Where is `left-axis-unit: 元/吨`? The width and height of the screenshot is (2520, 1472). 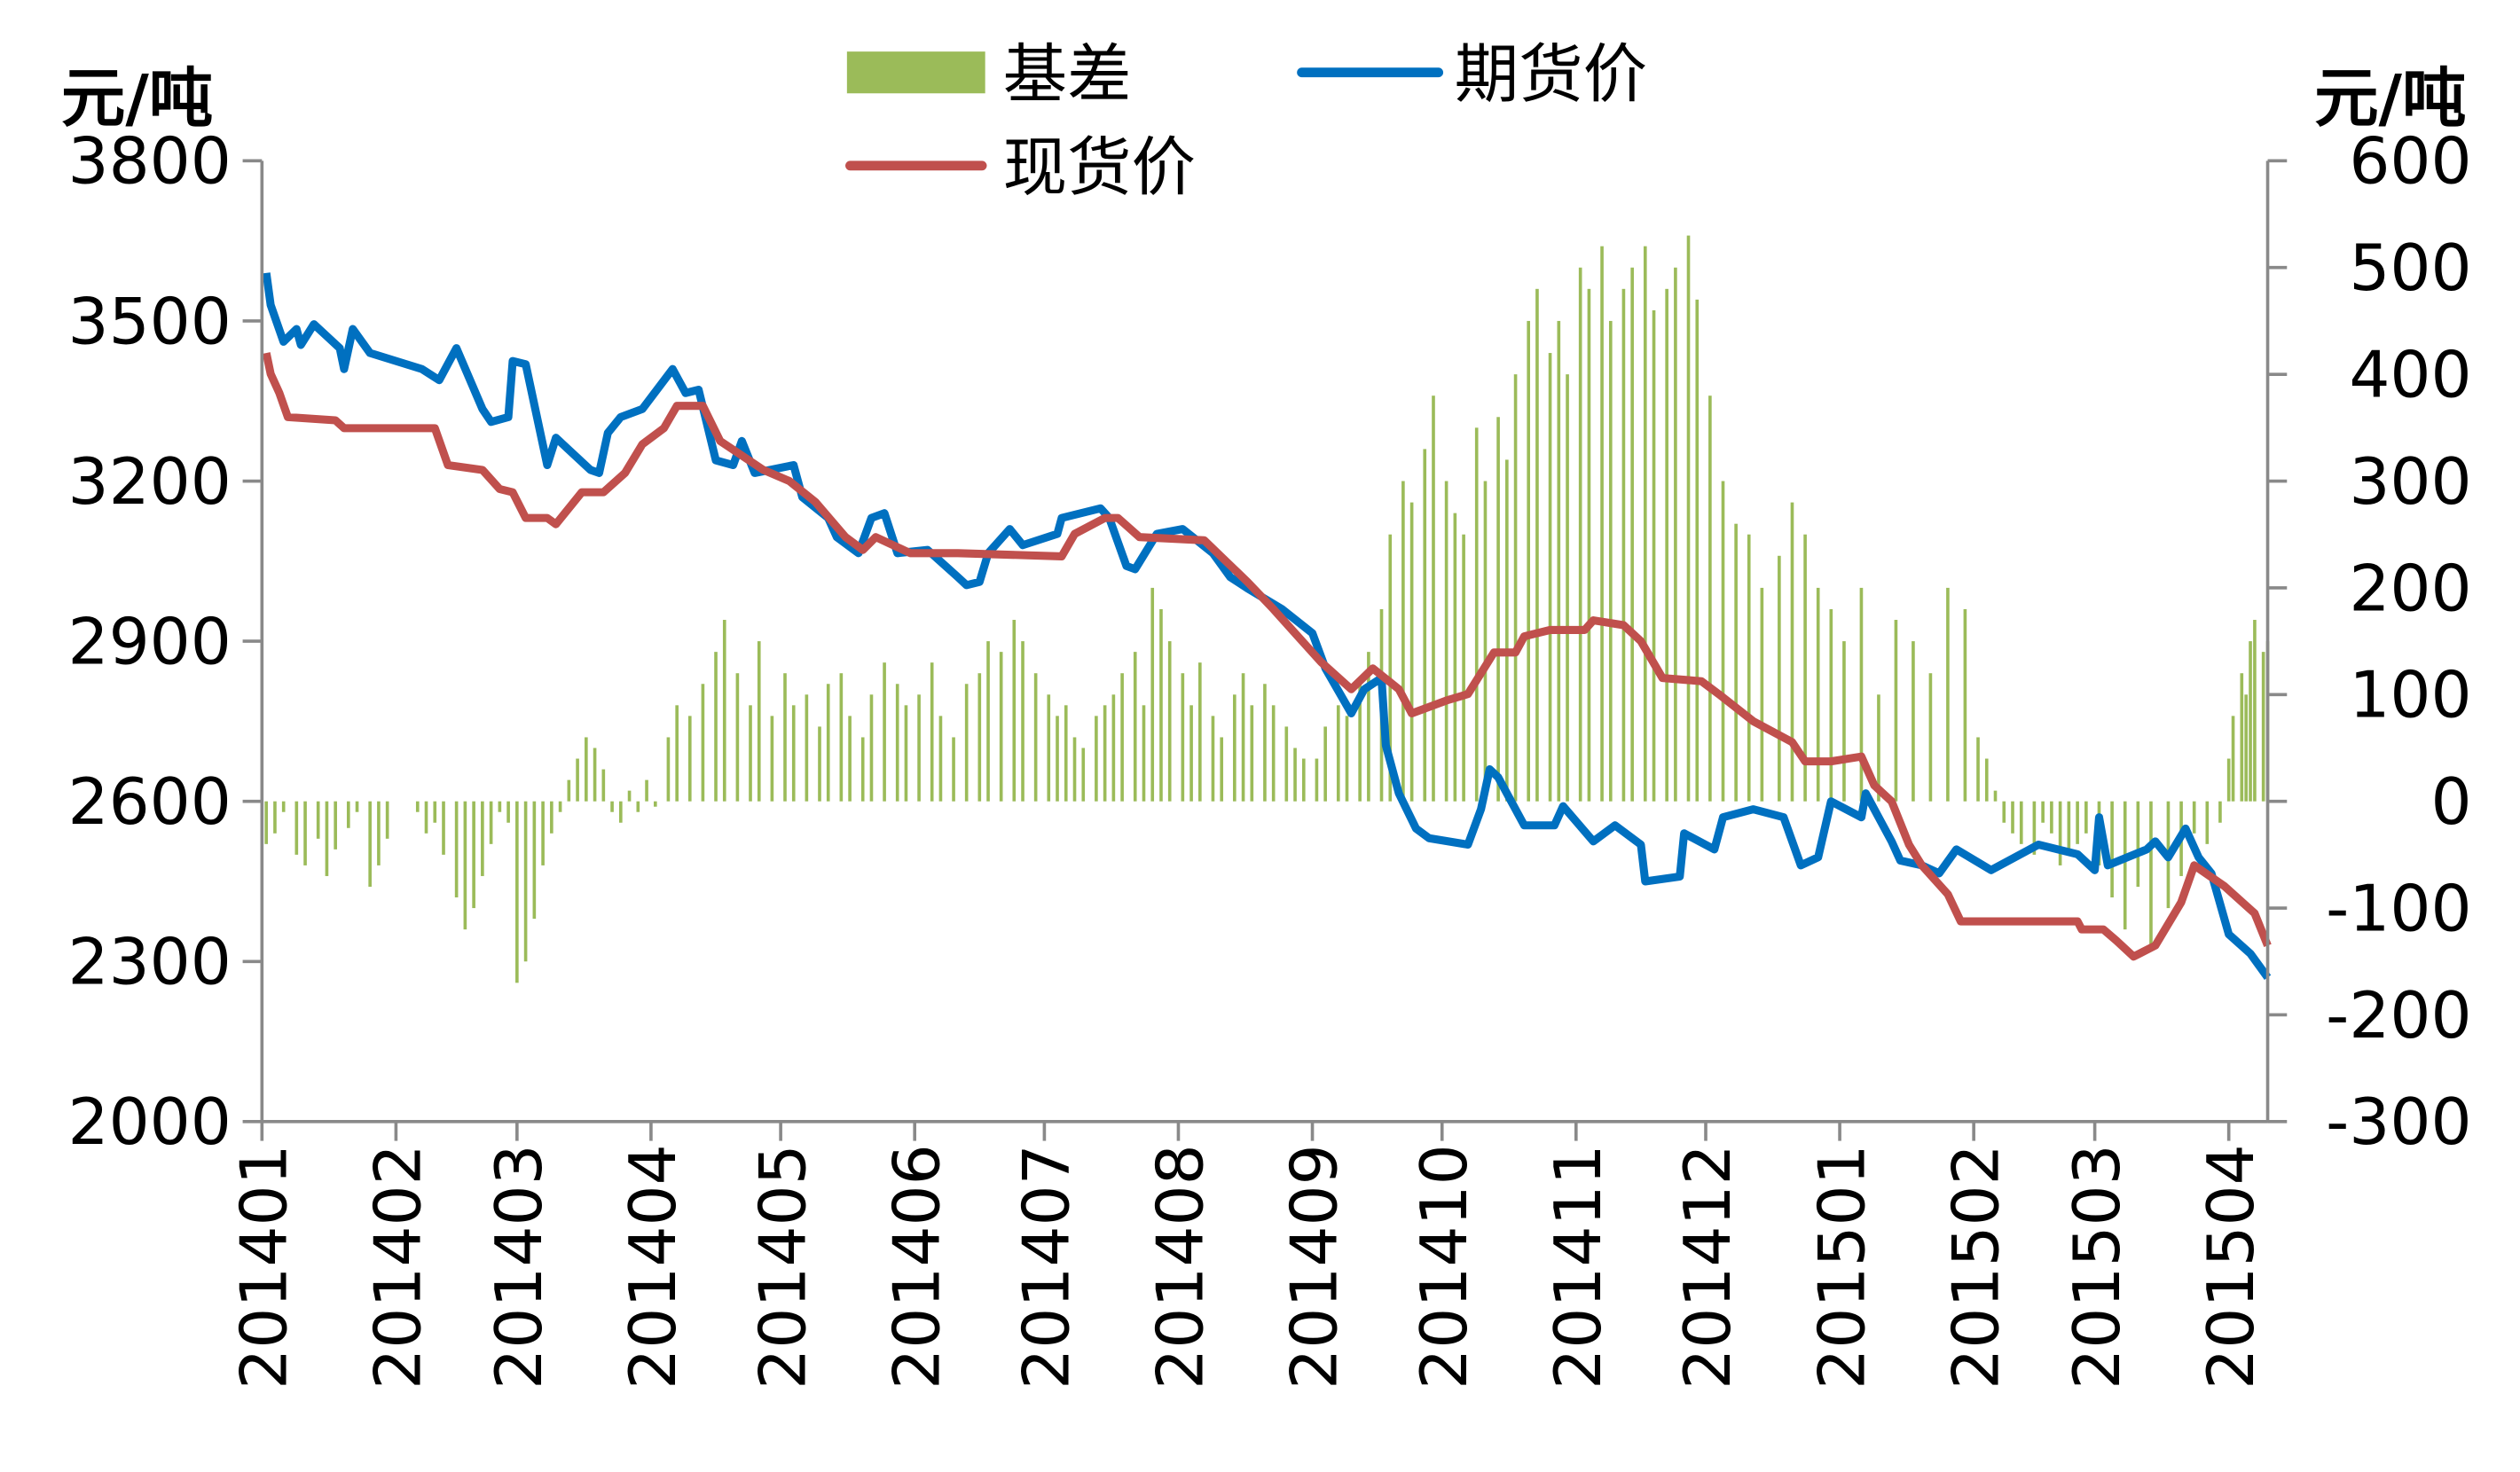
left-axis-unit: 元/吨 is located at coordinates (137, 99).